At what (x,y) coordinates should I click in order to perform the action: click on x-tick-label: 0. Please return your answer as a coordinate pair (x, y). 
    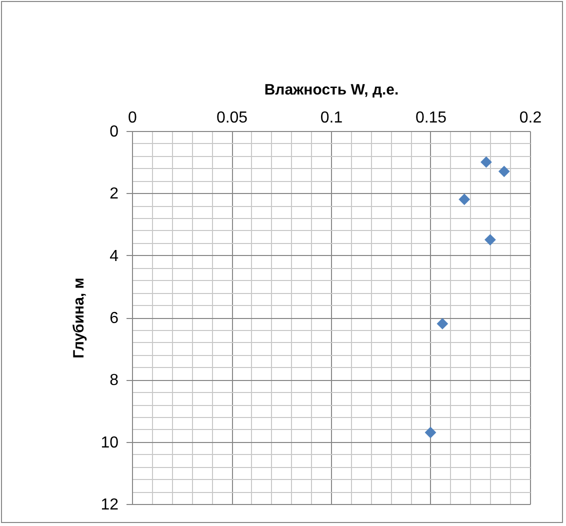
    Looking at the image, I should click on (133, 118).